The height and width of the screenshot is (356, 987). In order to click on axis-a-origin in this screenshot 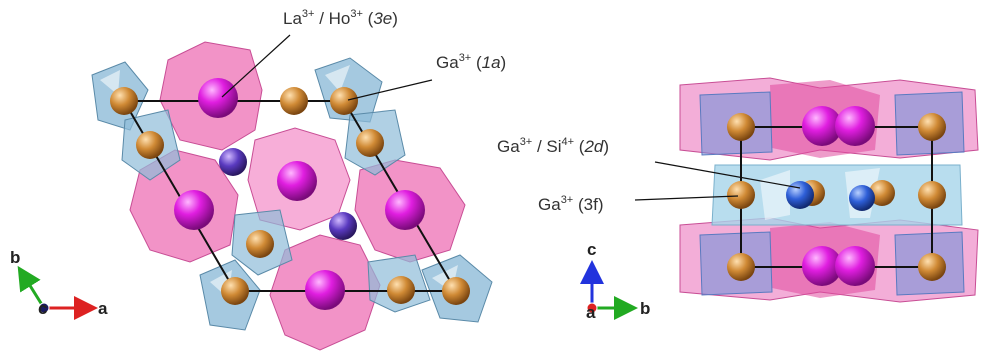, I will do `click(592, 308)`.